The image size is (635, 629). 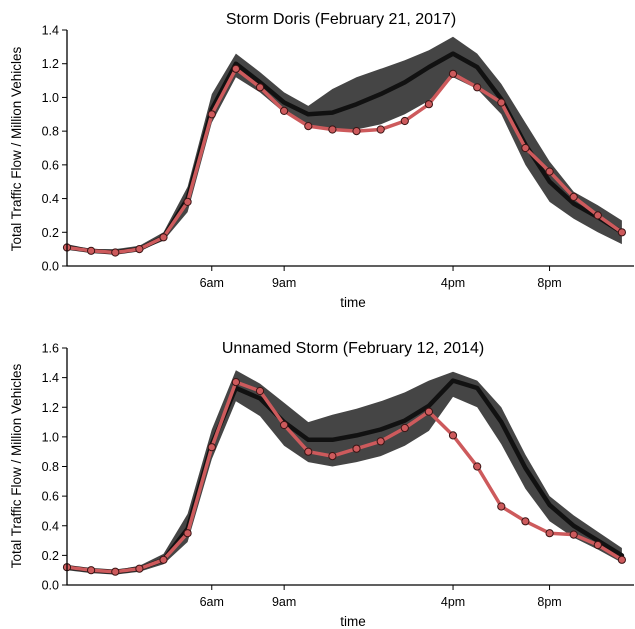 What do you see at coordinates (341, 19) in the screenshot?
I see `chart-title: Storm Doris (February 21, 2017)` at bounding box center [341, 19].